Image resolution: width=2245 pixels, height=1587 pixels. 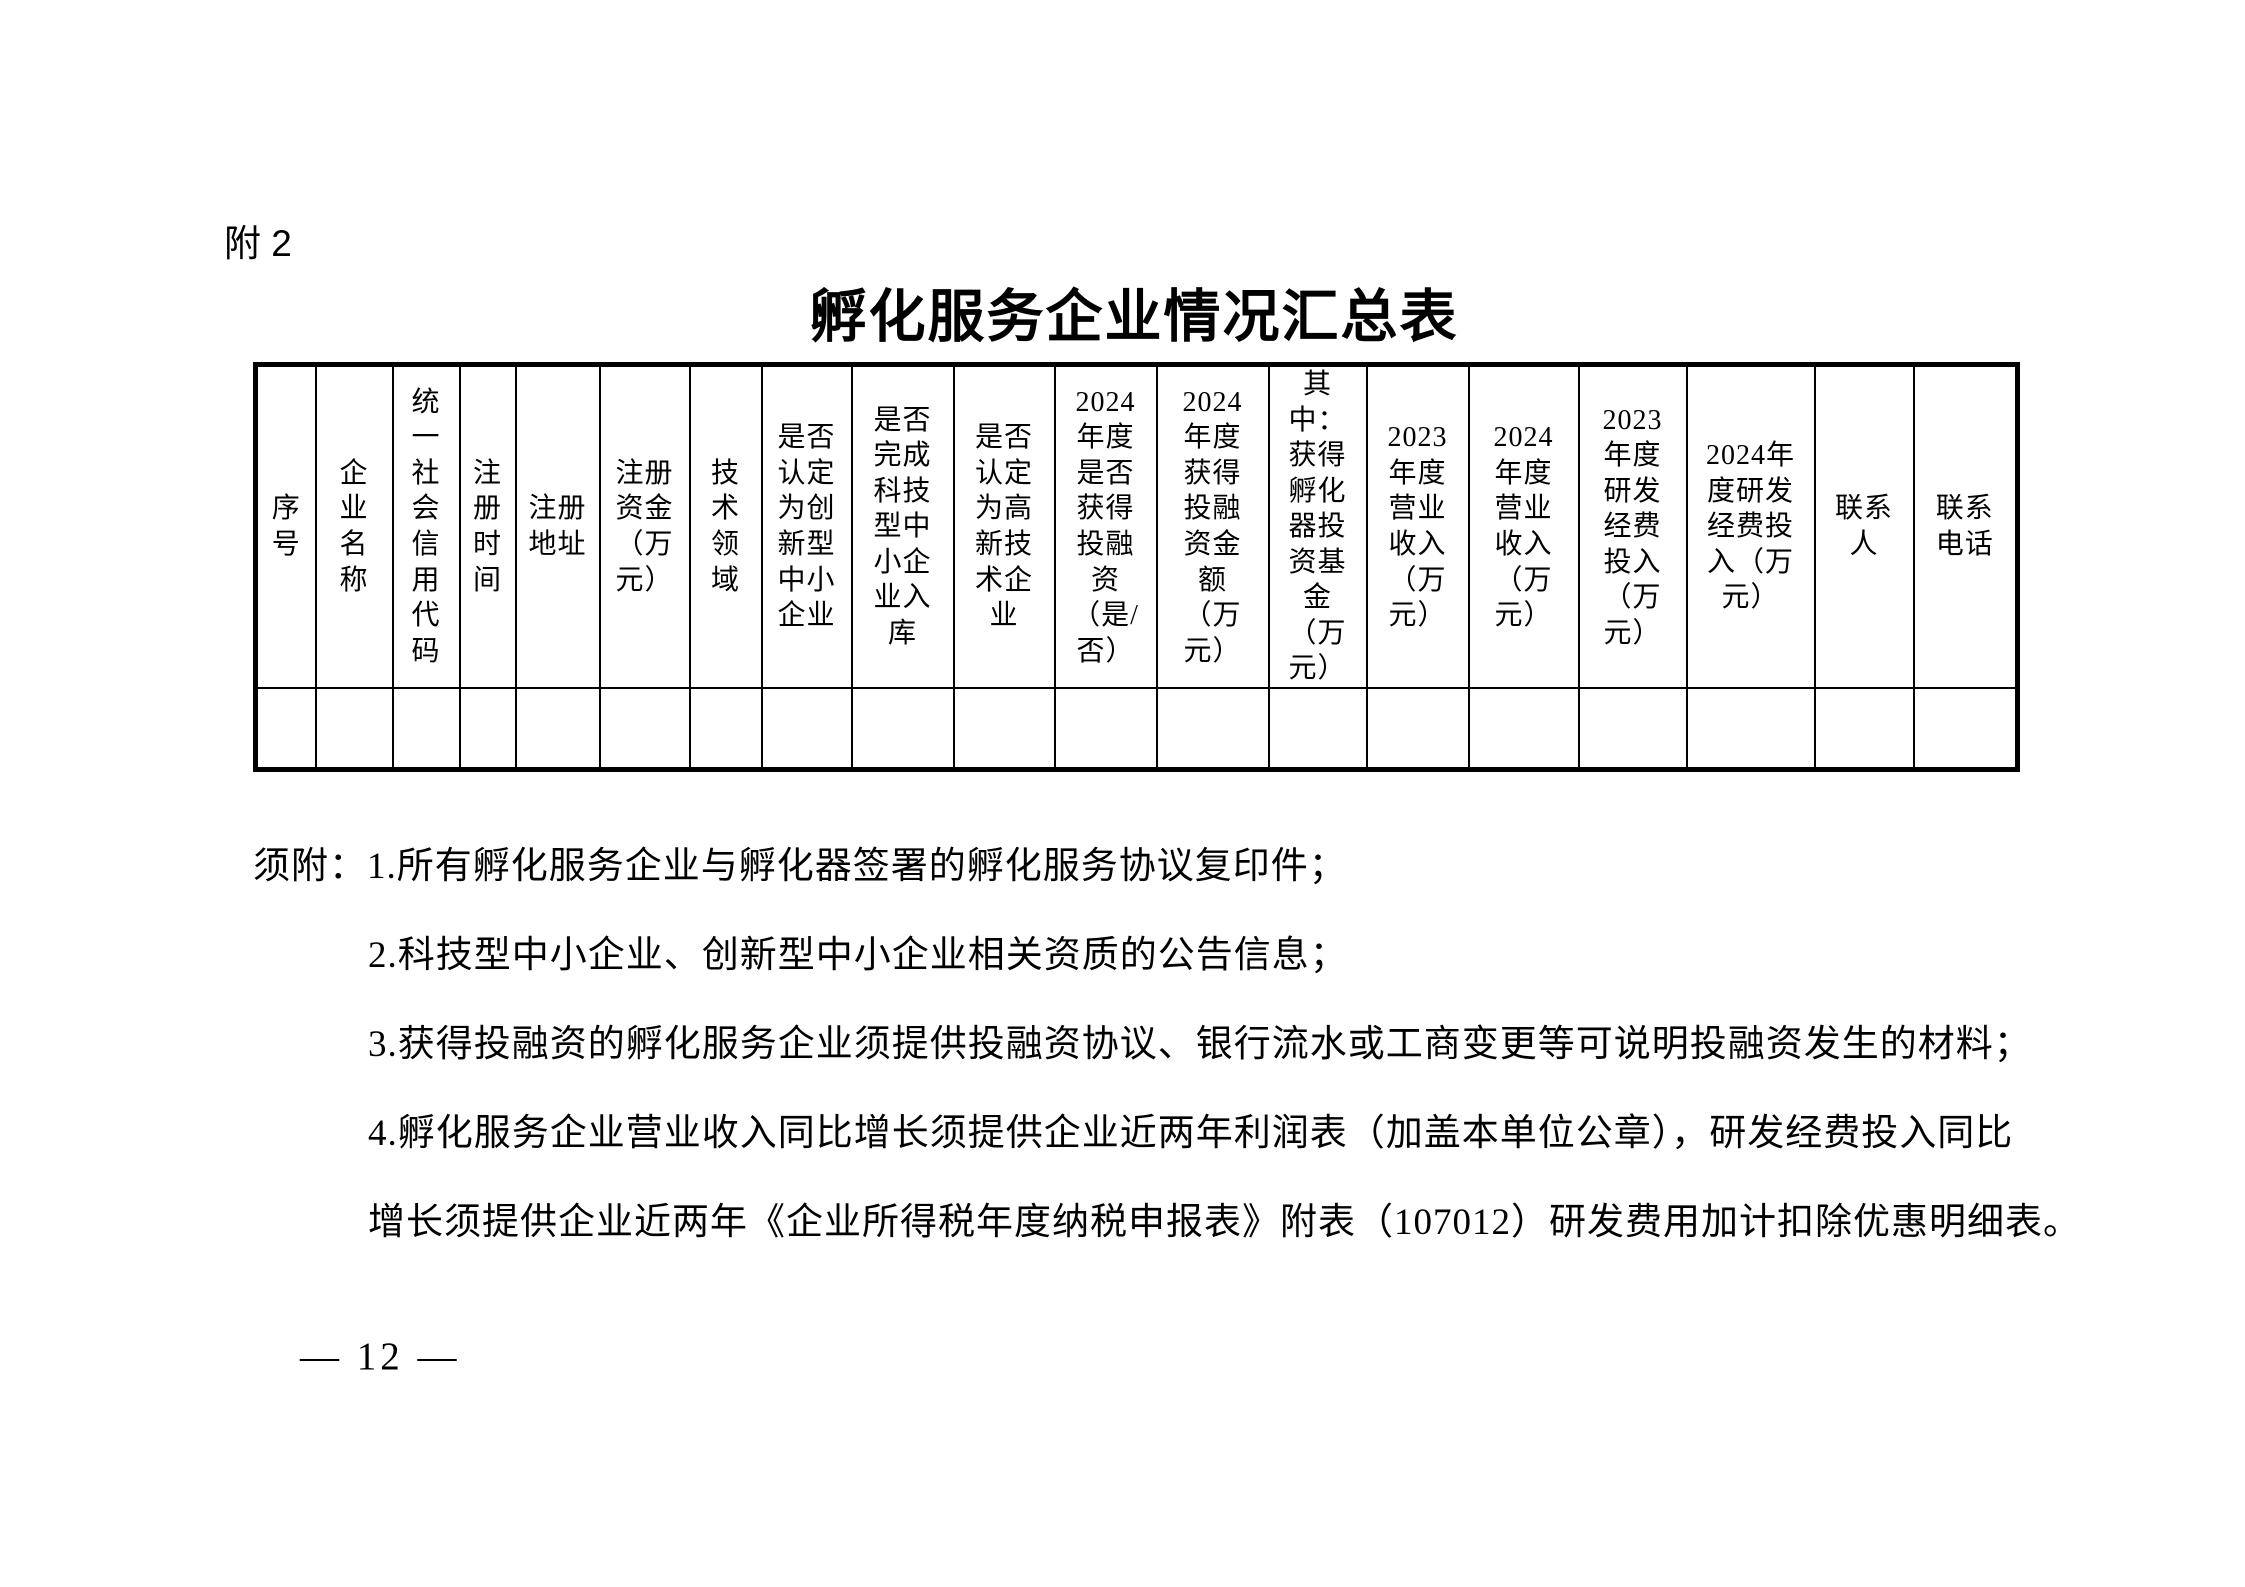 I want to click on empty-data-row, so click(x=1136, y=728).